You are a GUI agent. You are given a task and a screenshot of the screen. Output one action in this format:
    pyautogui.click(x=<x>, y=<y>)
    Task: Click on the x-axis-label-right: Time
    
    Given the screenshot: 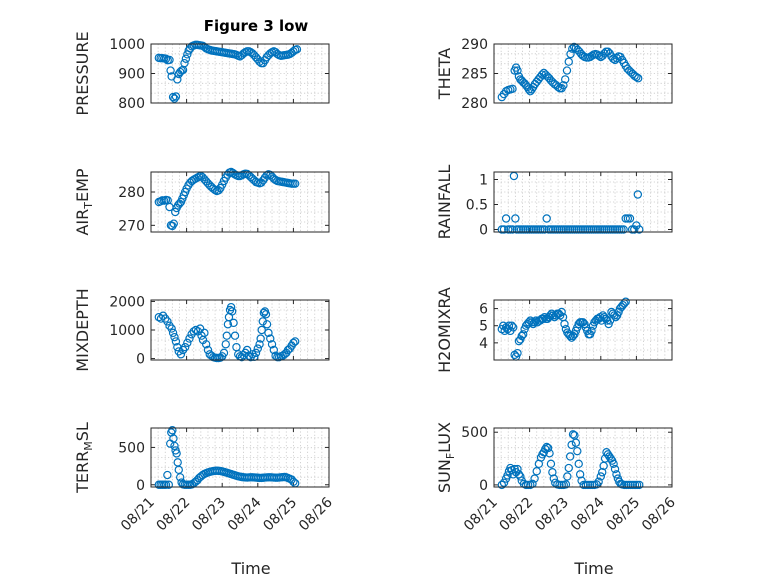 What is the action you would take?
    pyautogui.click(x=593, y=568)
    